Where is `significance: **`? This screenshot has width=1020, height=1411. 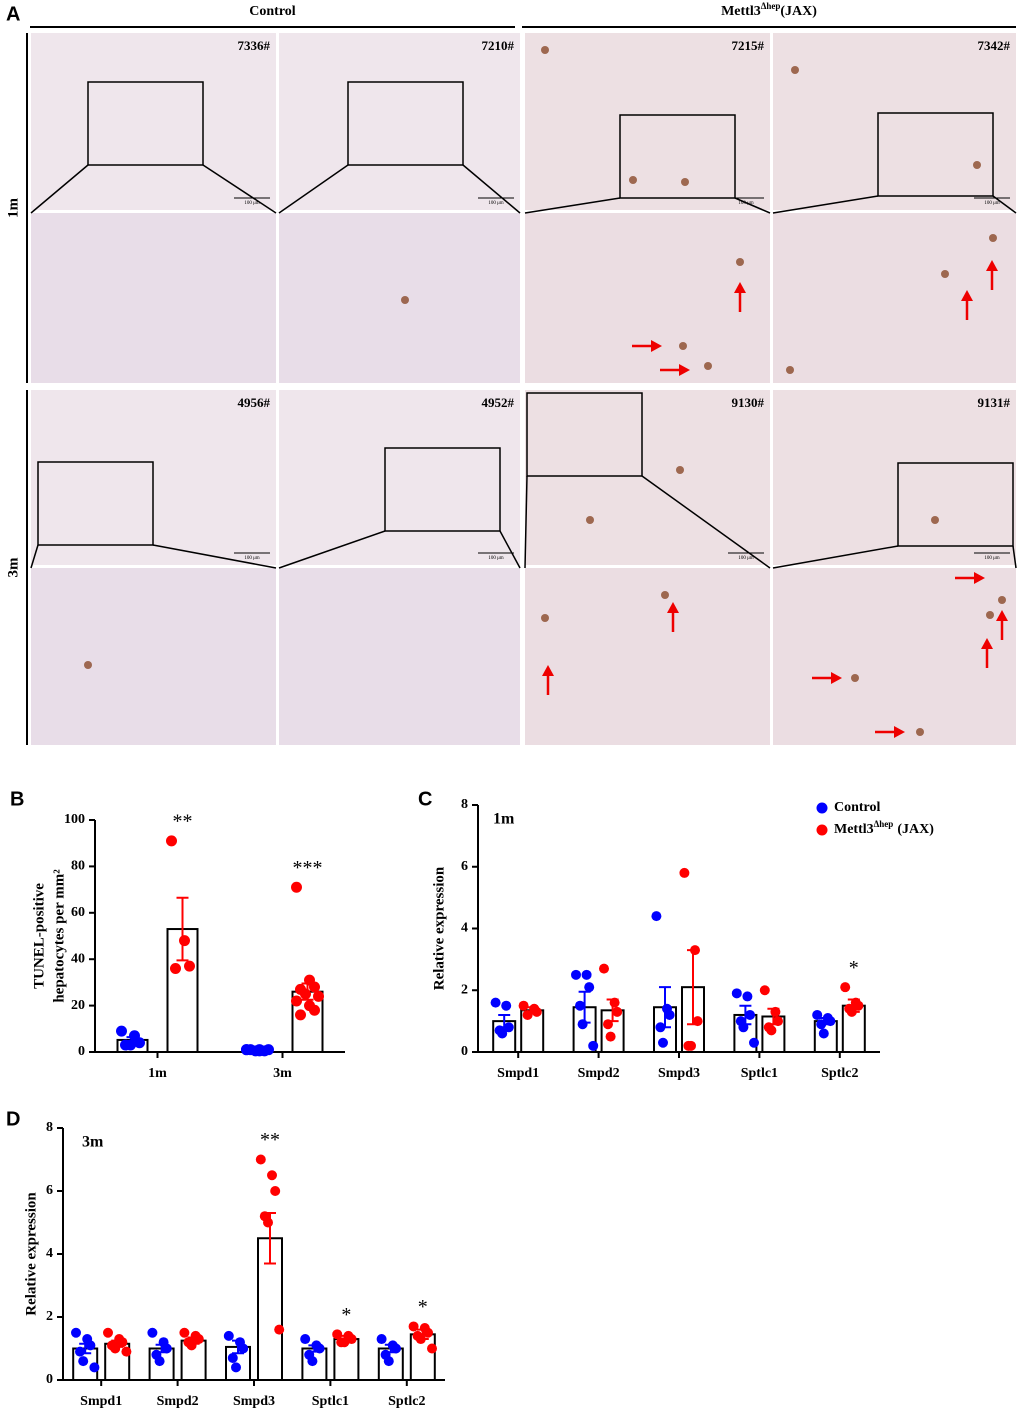
significance: ** is located at coordinates (183, 821).